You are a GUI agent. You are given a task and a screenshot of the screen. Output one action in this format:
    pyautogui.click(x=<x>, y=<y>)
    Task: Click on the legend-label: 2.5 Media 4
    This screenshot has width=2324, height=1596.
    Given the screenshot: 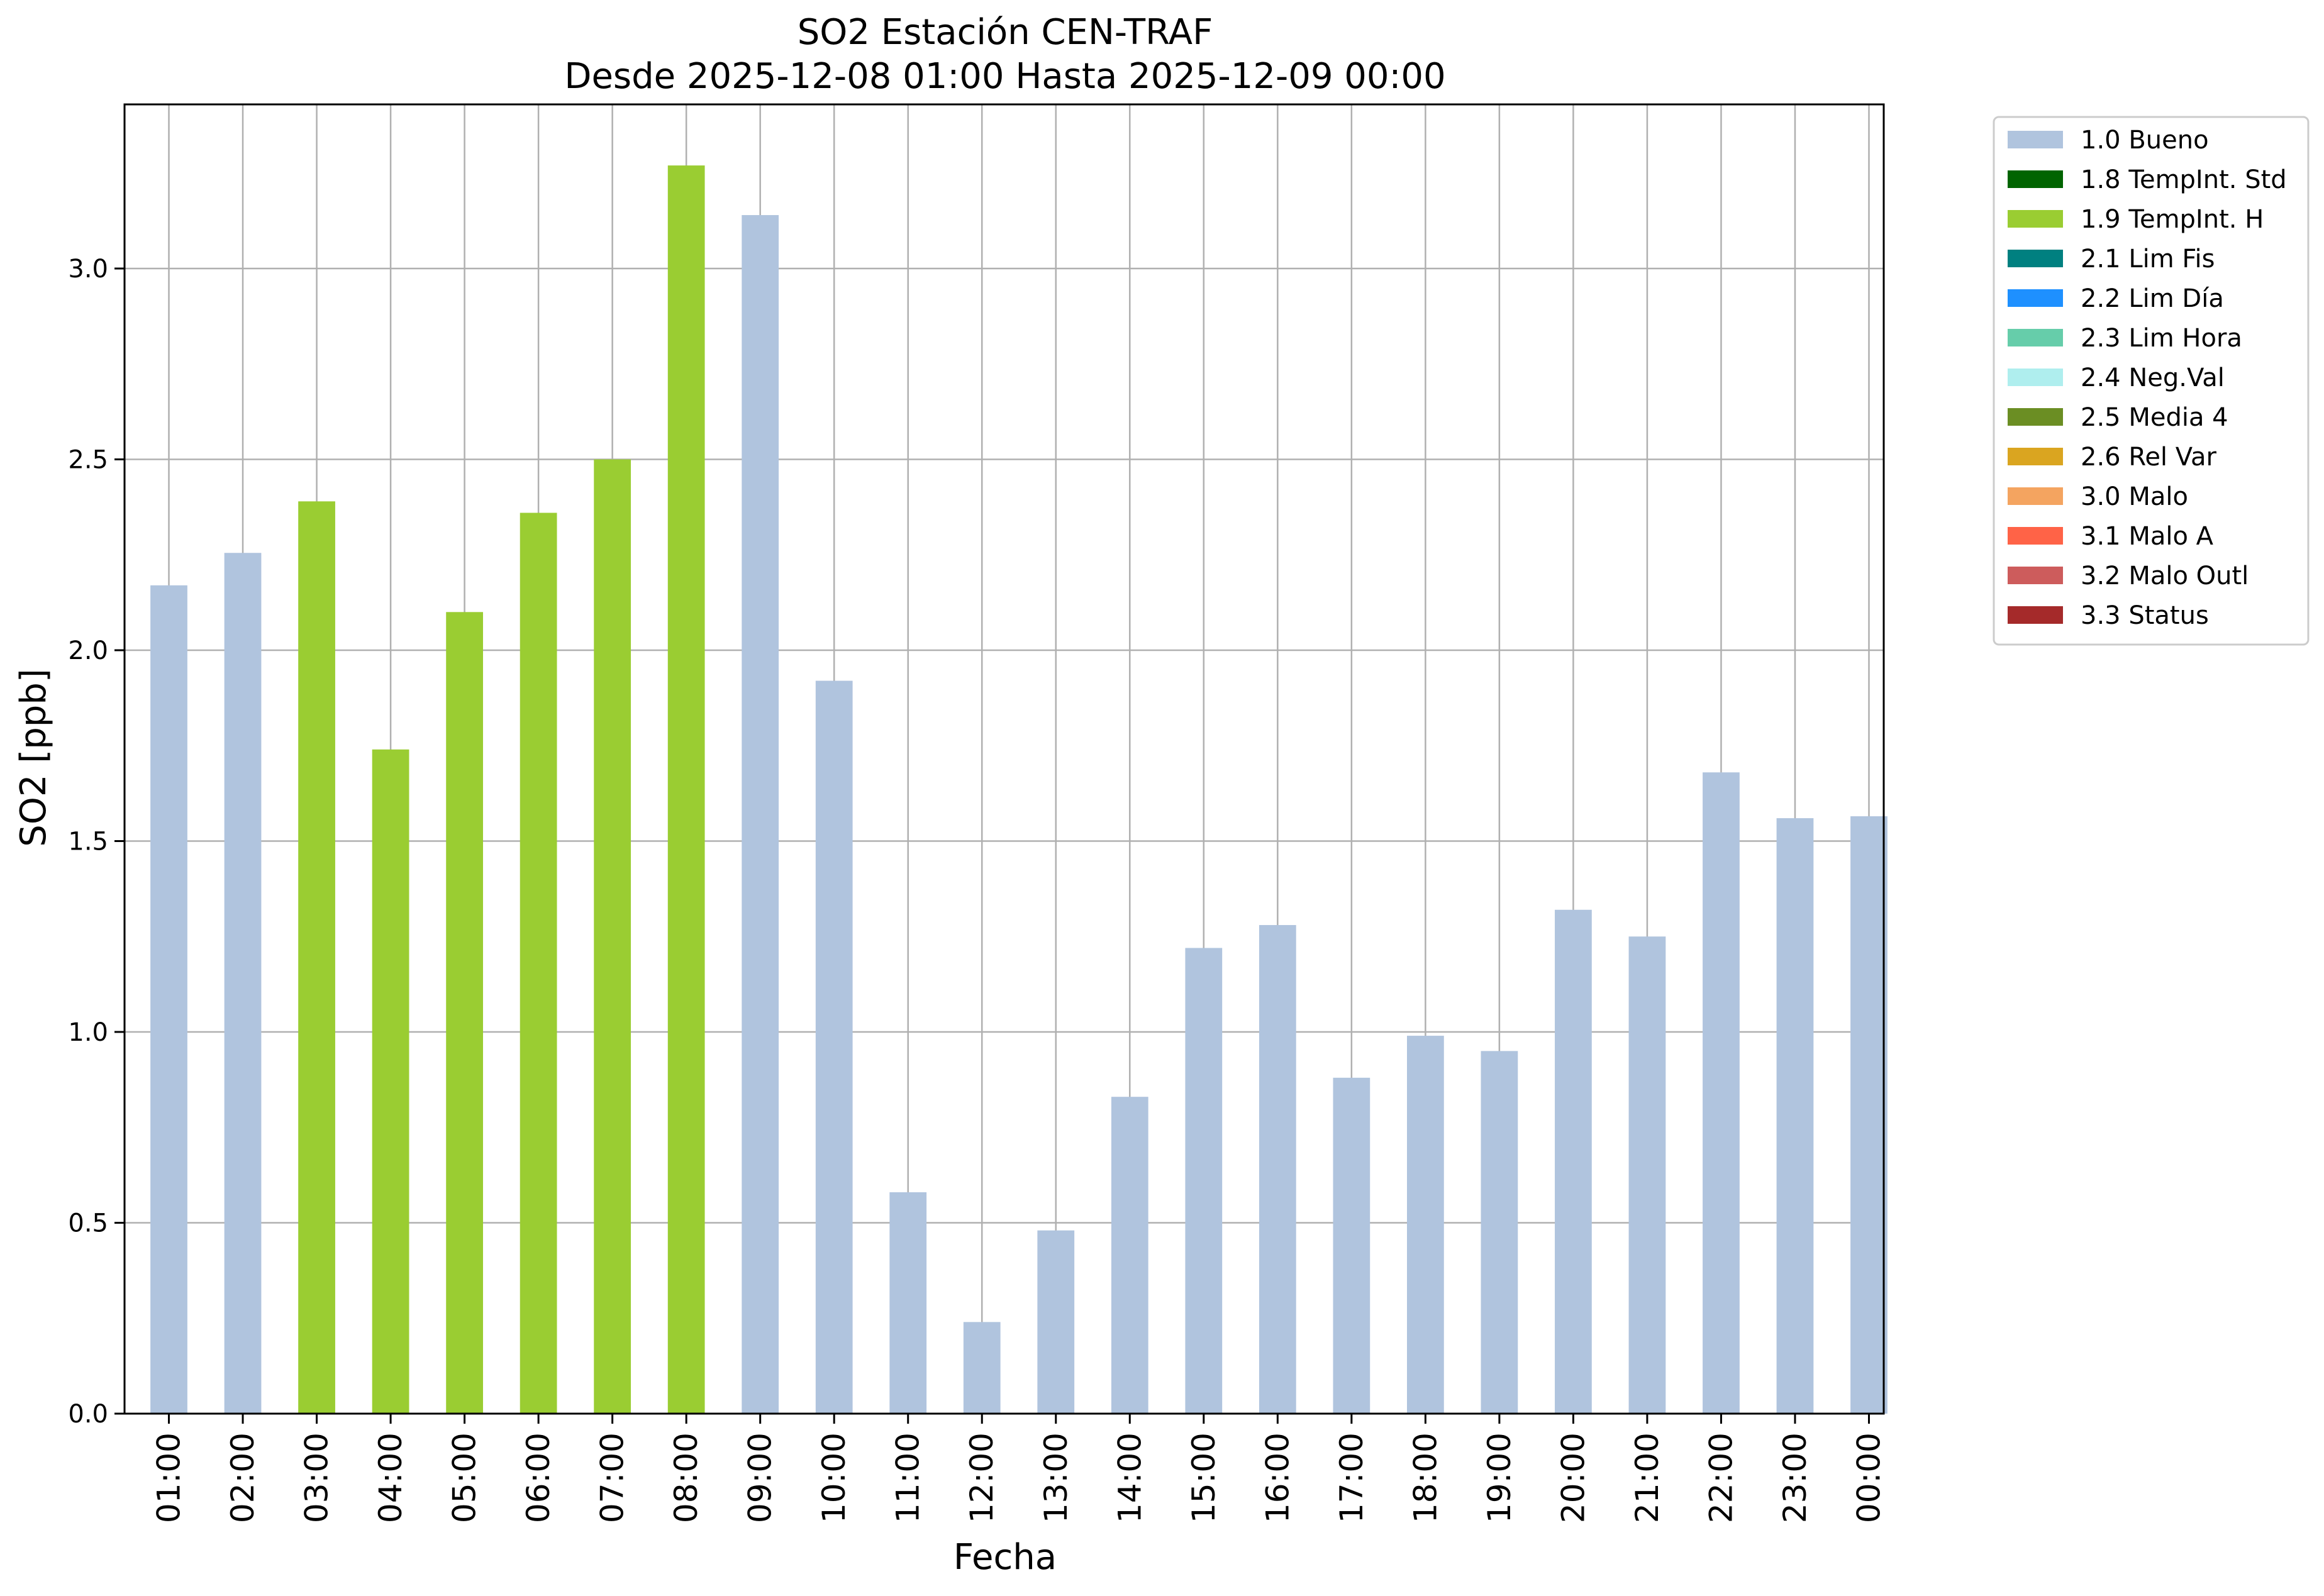 What is the action you would take?
    pyautogui.click(x=2154, y=418)
    